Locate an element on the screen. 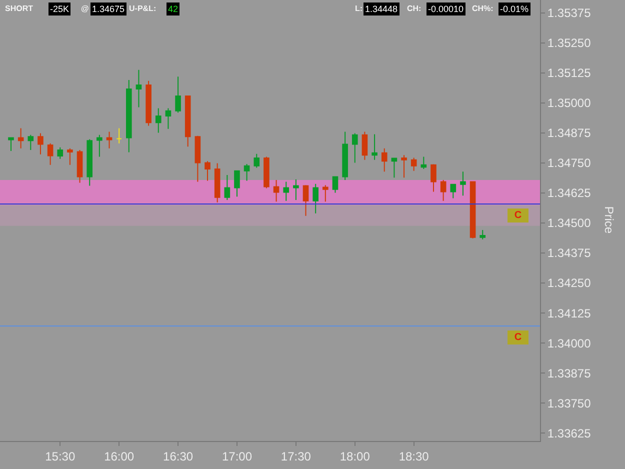 Image resolution: width=625 pixels, height=469 pixels. y-tick-label: 1.34625 is located at coordinates (569, 193).